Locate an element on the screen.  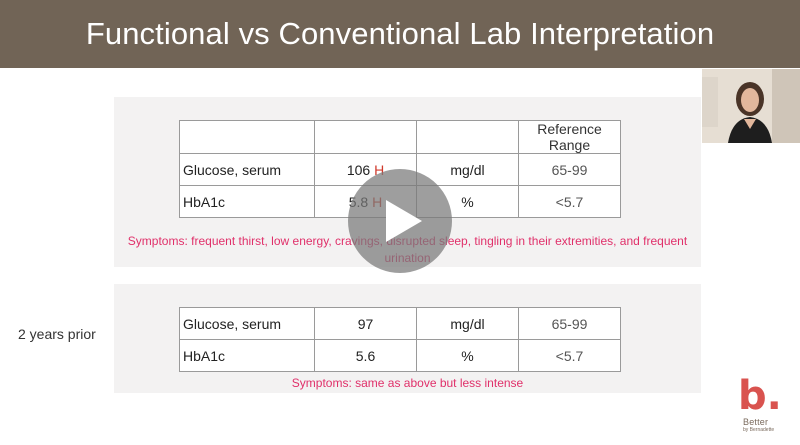
presenter-video-frame is located at coordinates (751, 106).